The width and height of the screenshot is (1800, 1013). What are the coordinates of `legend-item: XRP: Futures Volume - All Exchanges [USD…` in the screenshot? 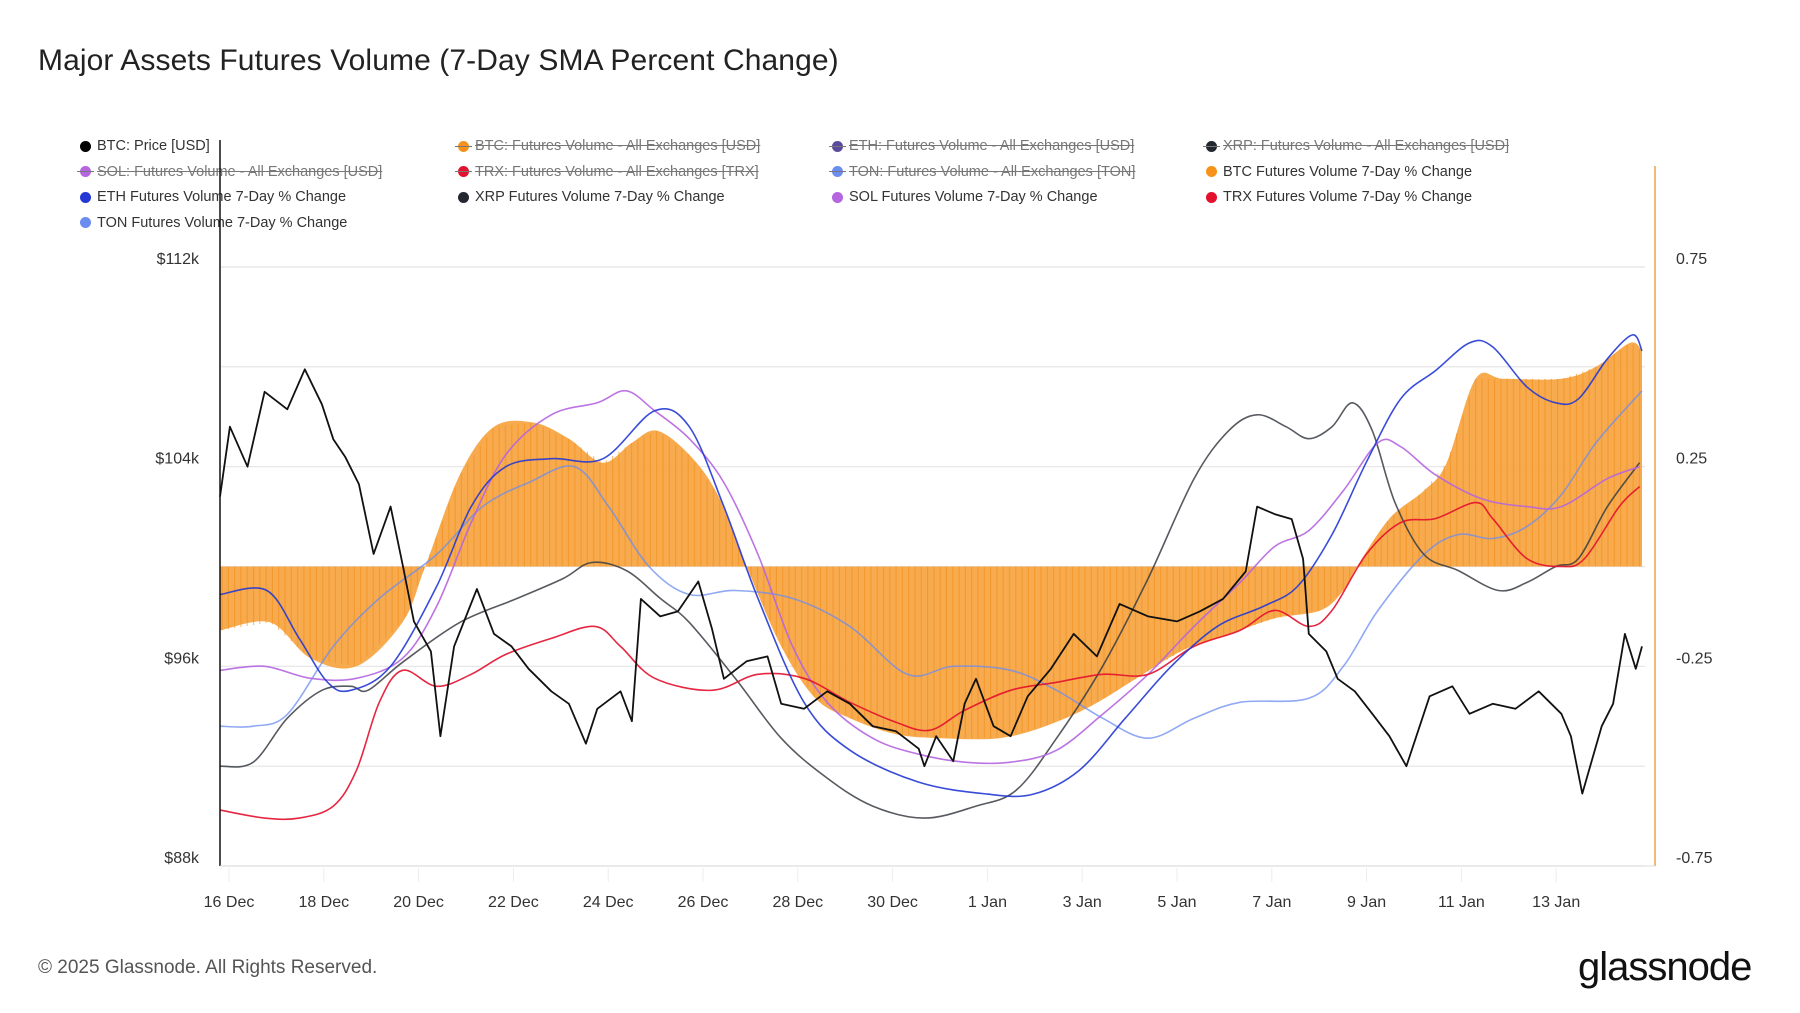 It's located at (1356, 146).